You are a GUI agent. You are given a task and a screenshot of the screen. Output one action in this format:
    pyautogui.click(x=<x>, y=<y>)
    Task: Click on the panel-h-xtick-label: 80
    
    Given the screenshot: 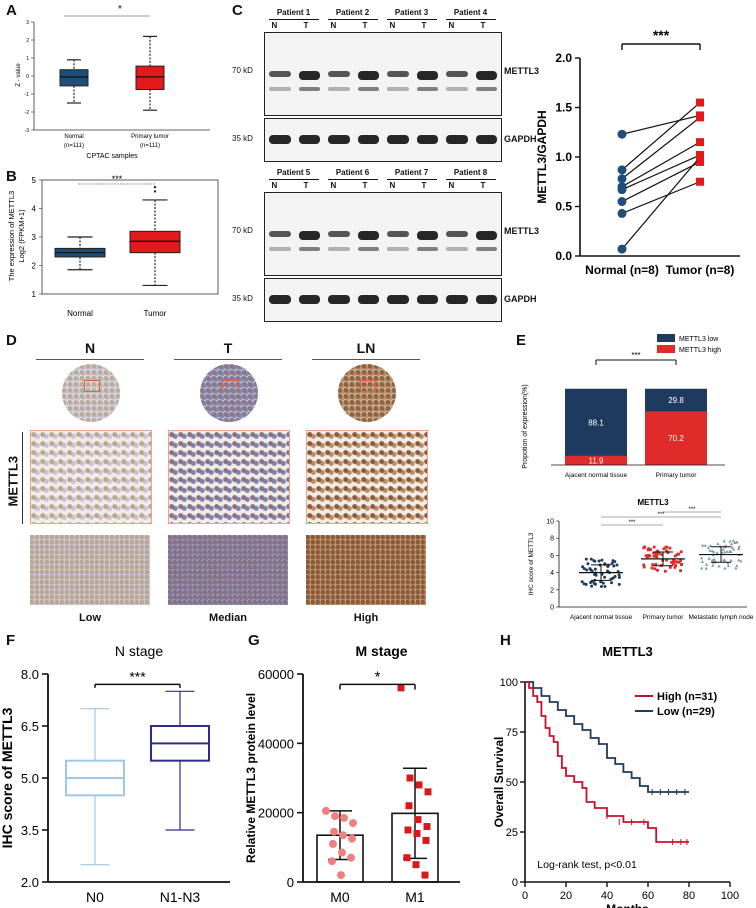 What is the action you would take?
    pyautogui.click(x=689, y=896)
    